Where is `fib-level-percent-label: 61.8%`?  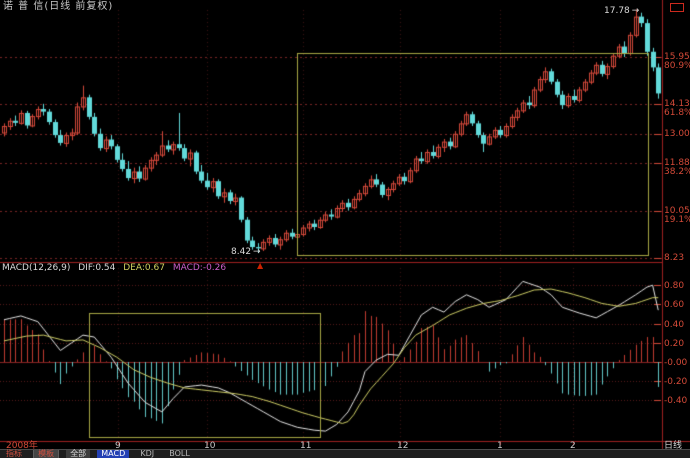
fib-level-percent-label: 61.8% is located at coordinates (677, 112).